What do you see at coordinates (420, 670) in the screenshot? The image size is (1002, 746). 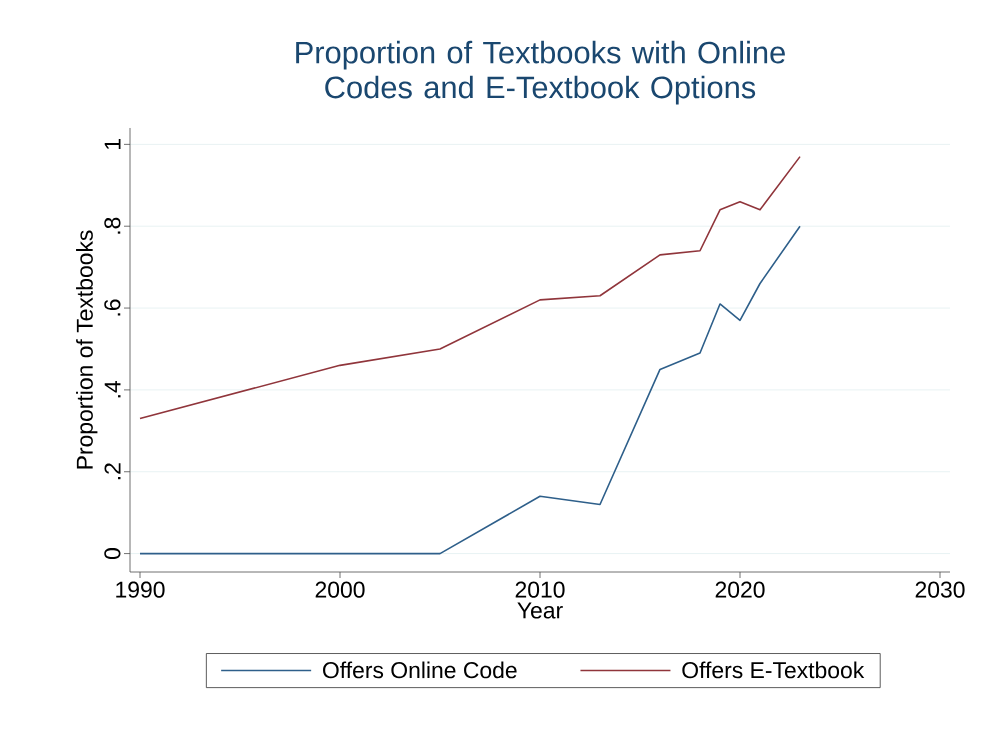 I see `legend-label: Offers Online Code` at bounding box center [420, 670].